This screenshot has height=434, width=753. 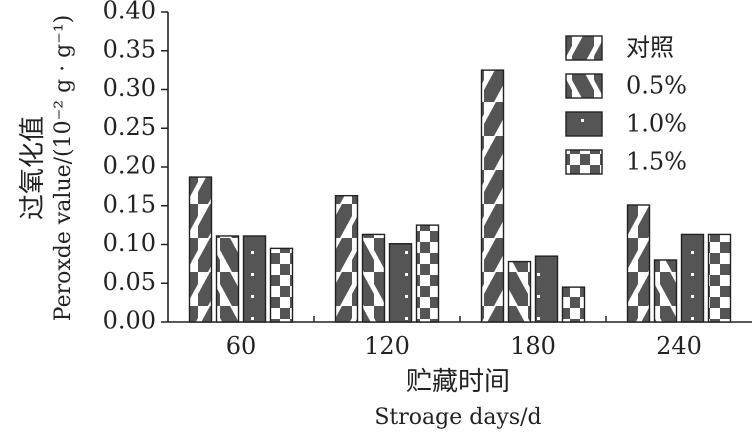 What do you see at coordinates (679, 346) in the screenshot?
I see `x-tick-label: 240` at bounding box center [679, 346].